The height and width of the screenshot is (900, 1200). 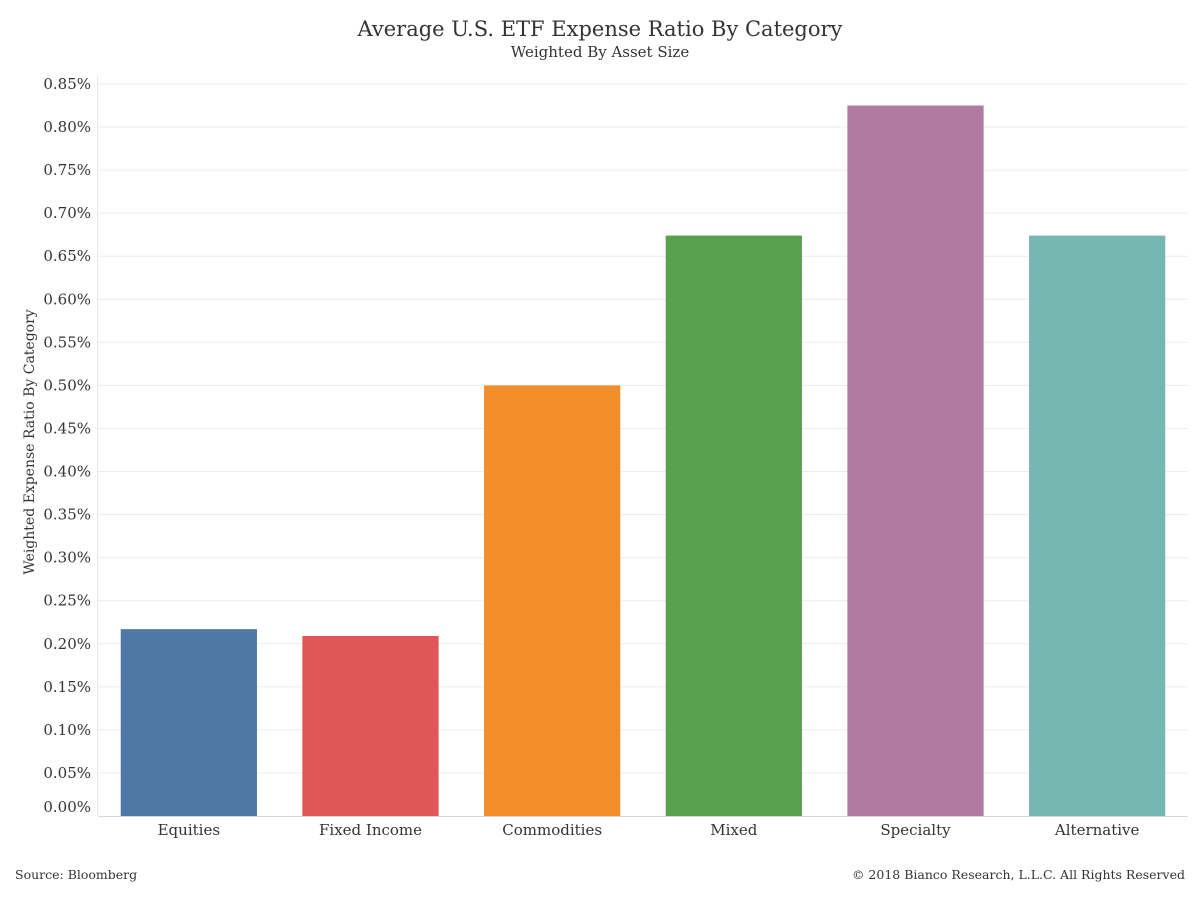 What do you see at coordinates (67, 385) in the screenshot?
I see `y-tick-label: 0.50%` at bounding box center [67, 385].